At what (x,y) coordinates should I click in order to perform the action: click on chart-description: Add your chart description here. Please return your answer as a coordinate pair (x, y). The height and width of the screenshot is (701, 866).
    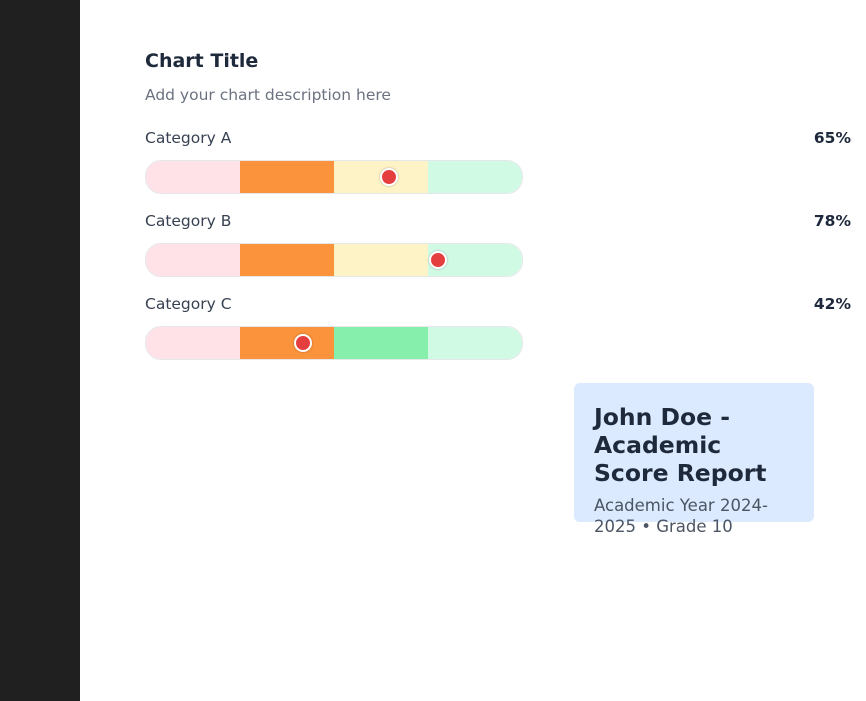
    Looking at the image, I should click on (268, 95).